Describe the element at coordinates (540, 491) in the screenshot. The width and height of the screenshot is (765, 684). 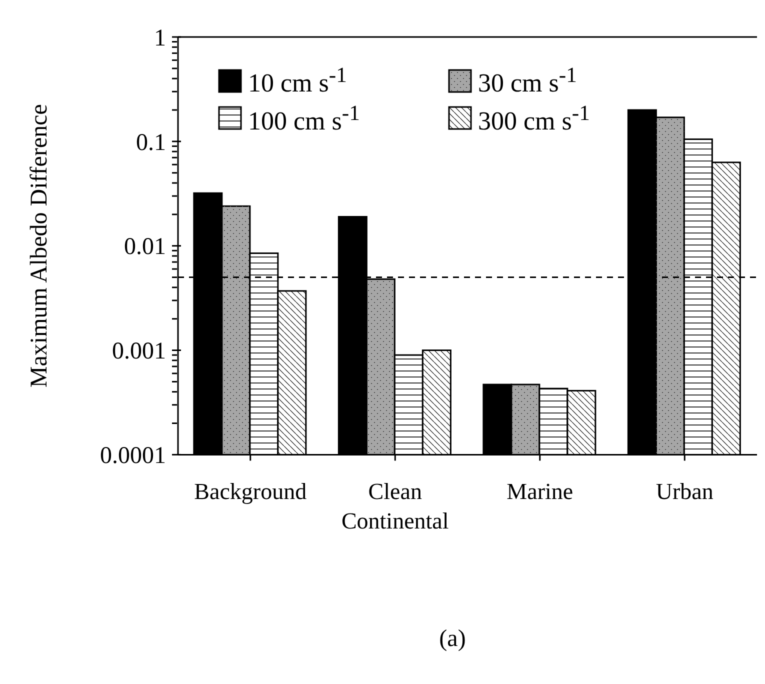
I see `x-tick-label: Marine` at that location.